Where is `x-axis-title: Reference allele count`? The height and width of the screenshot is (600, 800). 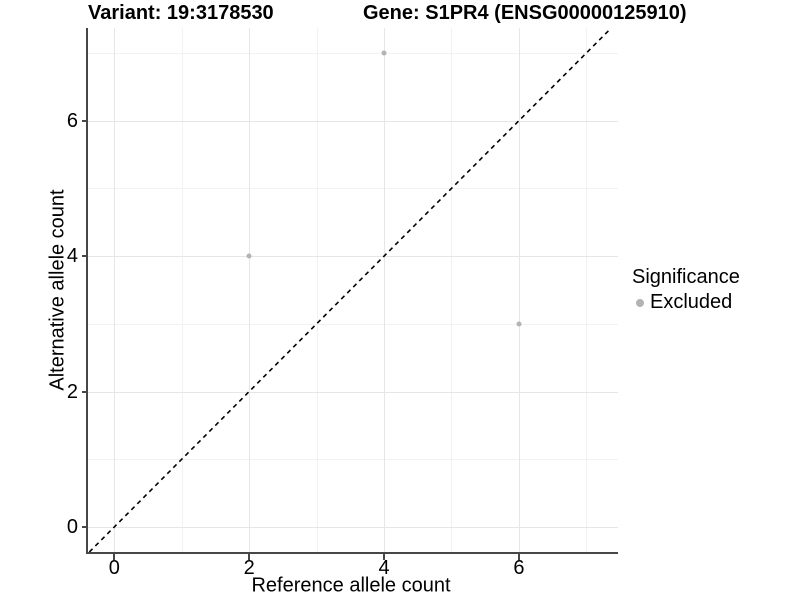 x-axis-title: Reference allele count is located at coordinates (351, 585).